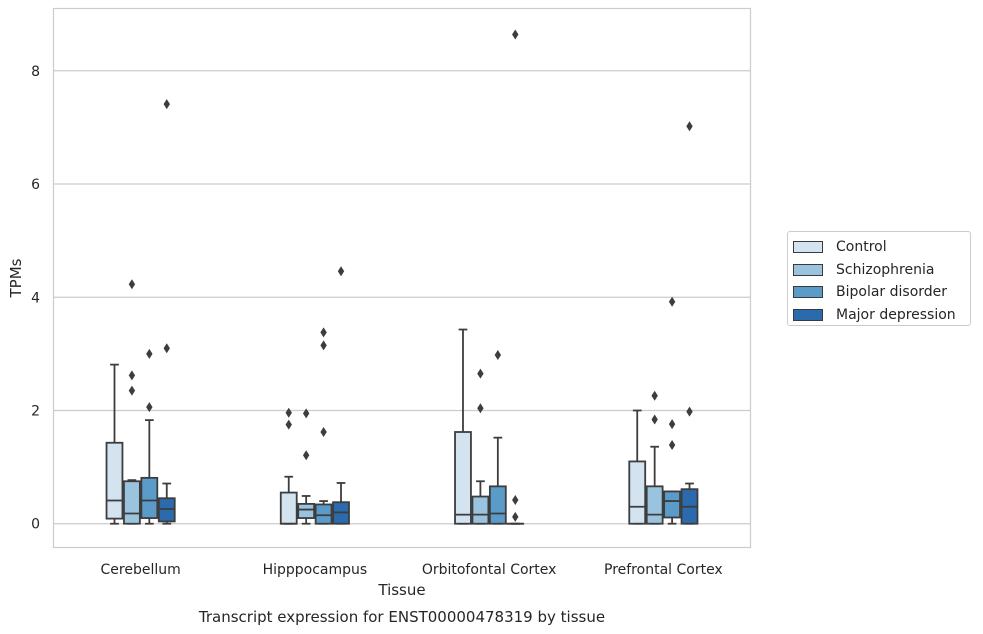  What do you see at coordinates (654, 505) in the screenshot?
I see `box-schizophrenia-prefrontal-cortex-iqr-box` at bounding box center [654, 505].